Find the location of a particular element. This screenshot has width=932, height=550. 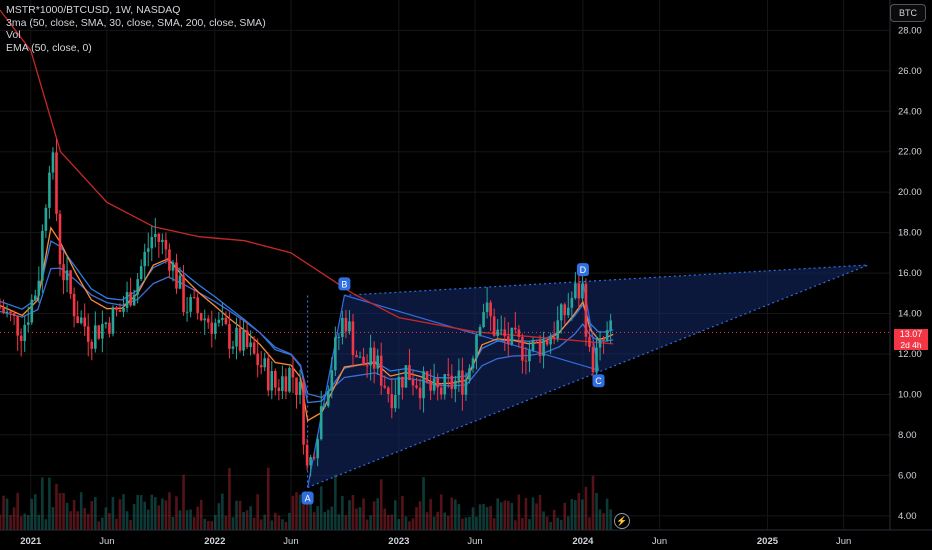

pattern-point-c-label: C is located at coordinates (598, 381).